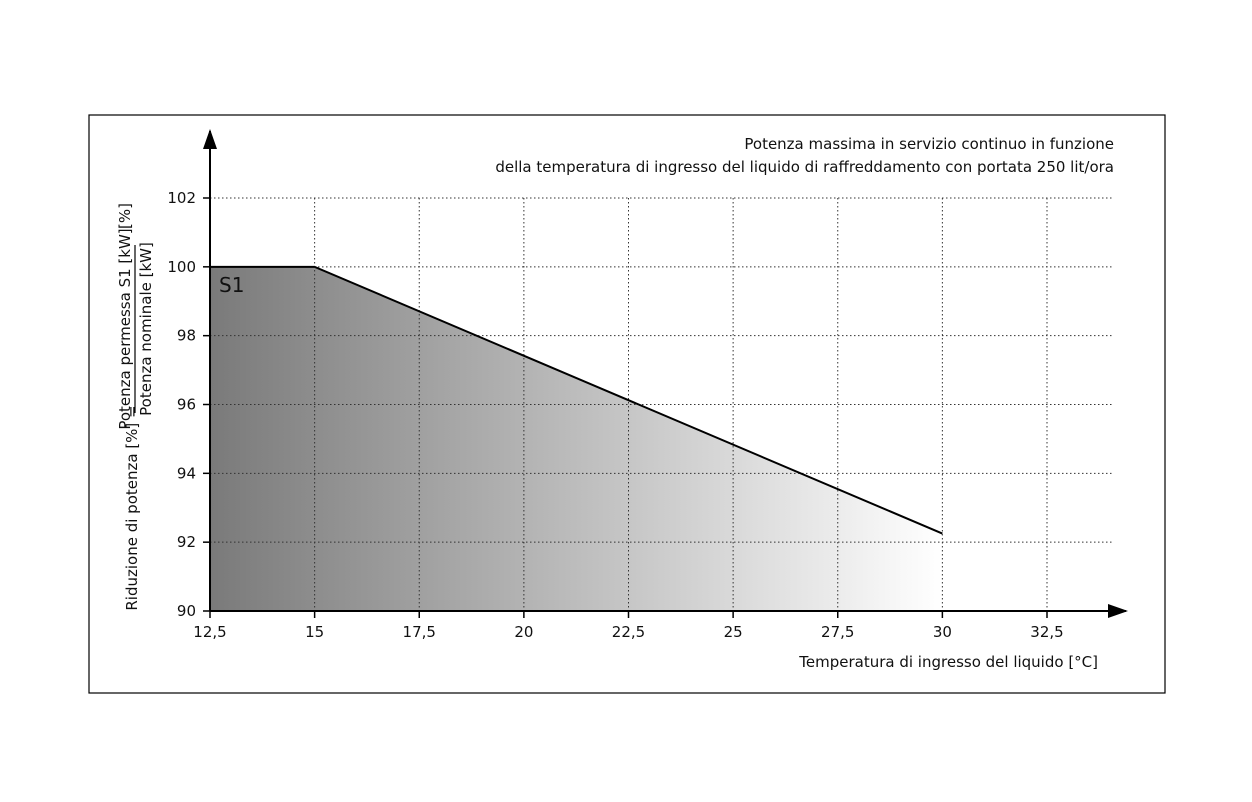 The width and height of the screenshot is (1252, 802). Describe the element at coordinates (186, 336) in the screenshot. I see `y-tick-label-98: 98` at that location.